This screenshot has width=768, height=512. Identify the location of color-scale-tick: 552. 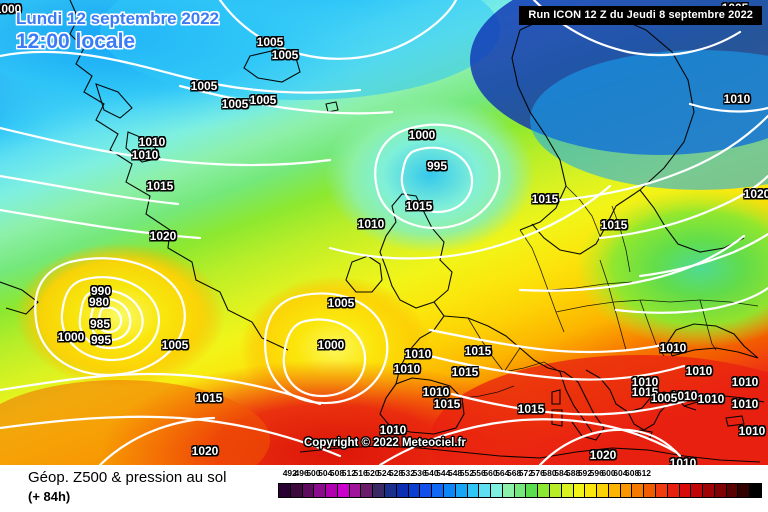
(466, 473).